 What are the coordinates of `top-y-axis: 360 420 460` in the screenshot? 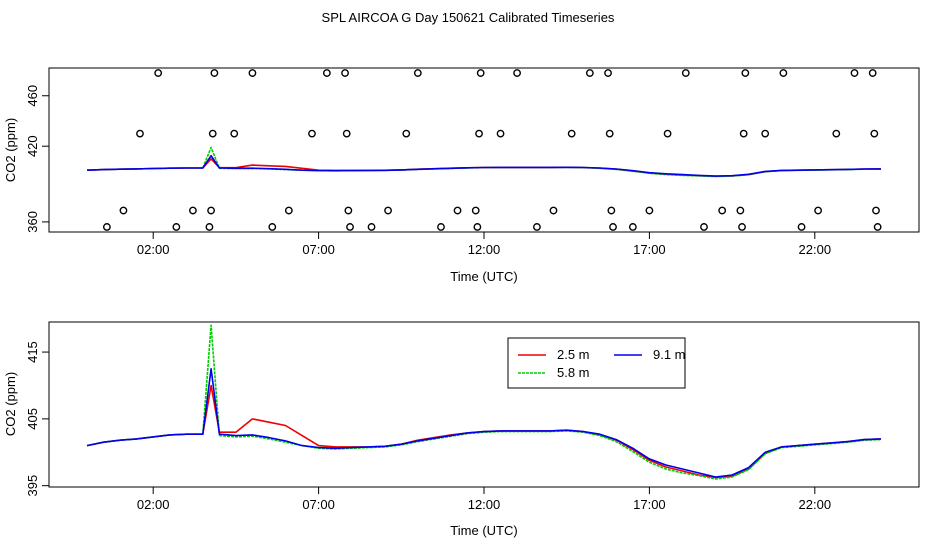 It's located at (37, 159).